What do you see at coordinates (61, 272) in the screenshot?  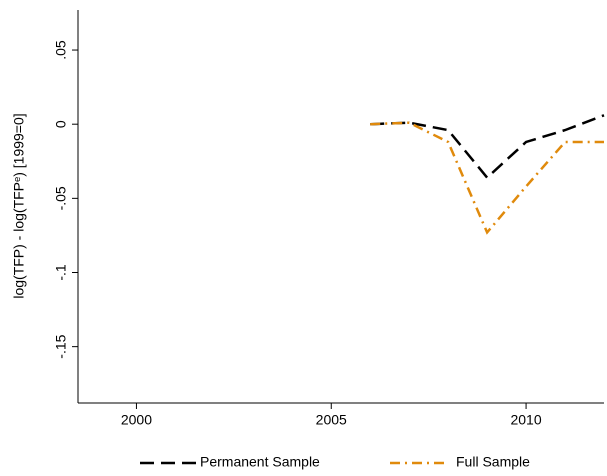 I see `y-tick-label: -.1` at bounding box center [61, 272].